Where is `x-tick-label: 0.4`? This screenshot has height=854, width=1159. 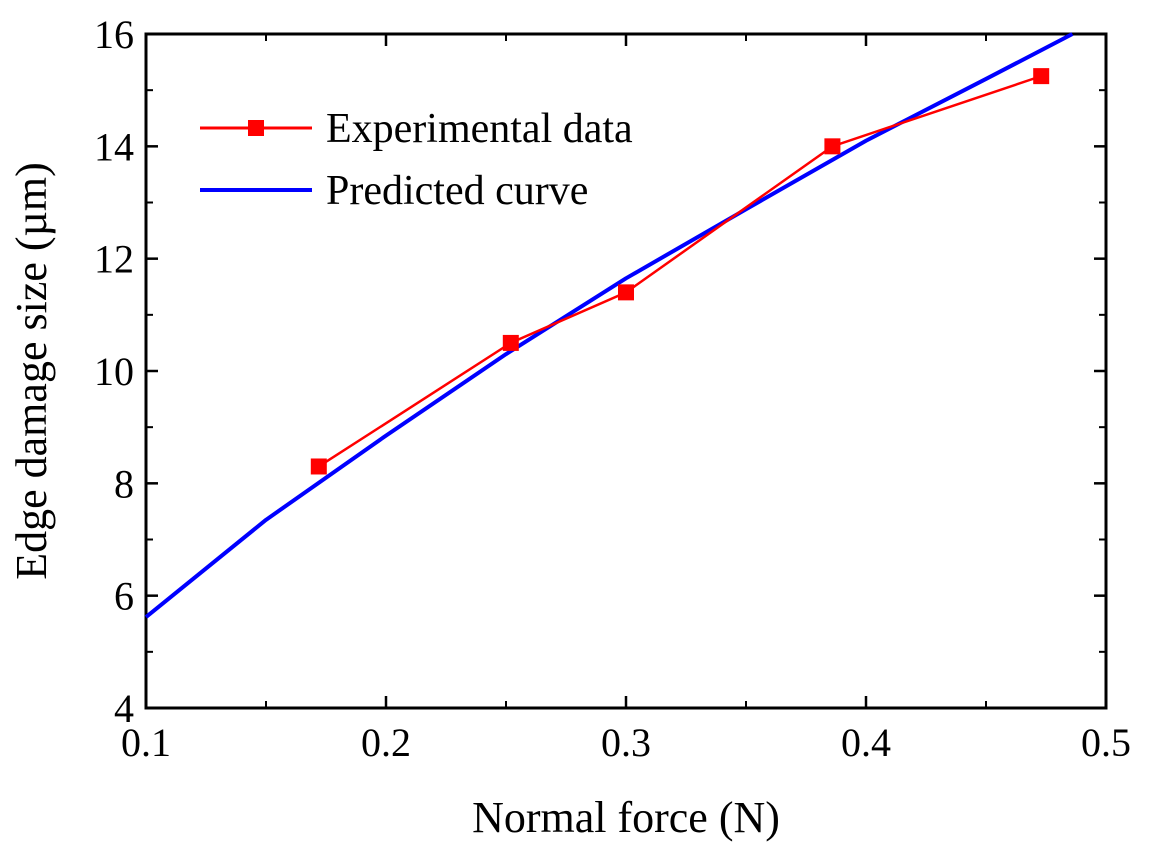
x-tick-label: 0.4 is located at coordinates (866, 742).